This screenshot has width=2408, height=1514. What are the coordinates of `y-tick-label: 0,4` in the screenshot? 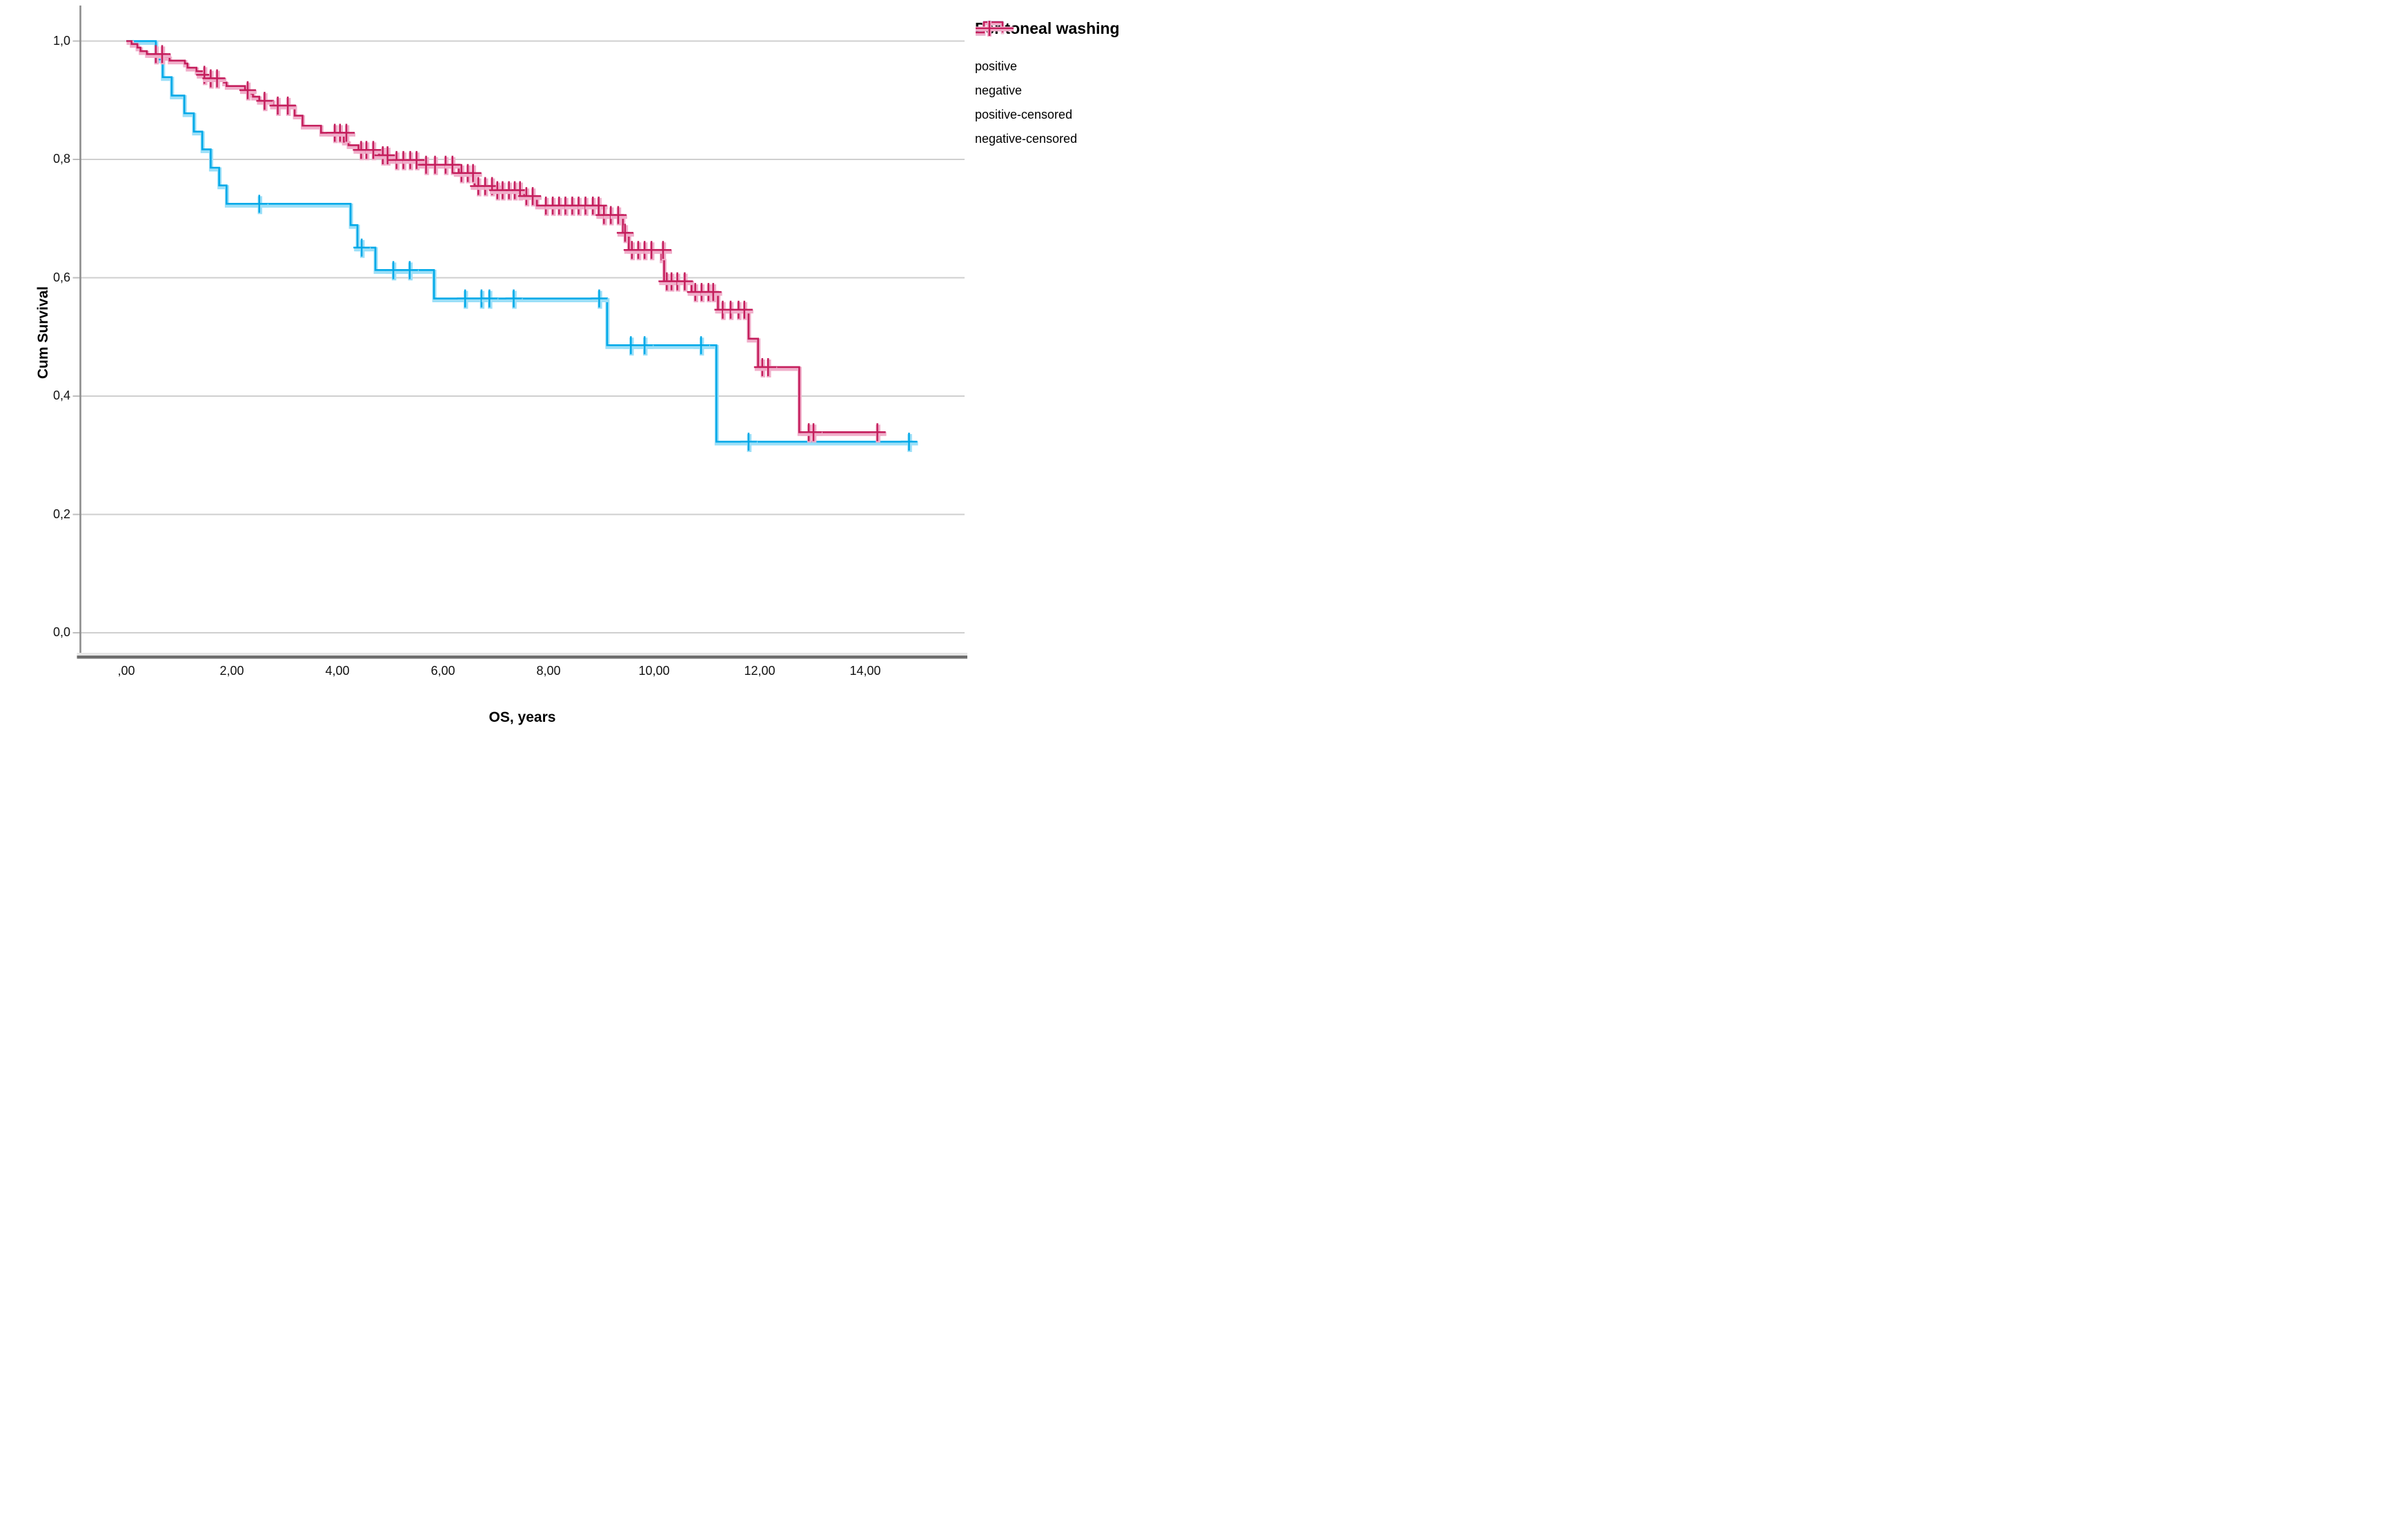 It's located at (61, 395).